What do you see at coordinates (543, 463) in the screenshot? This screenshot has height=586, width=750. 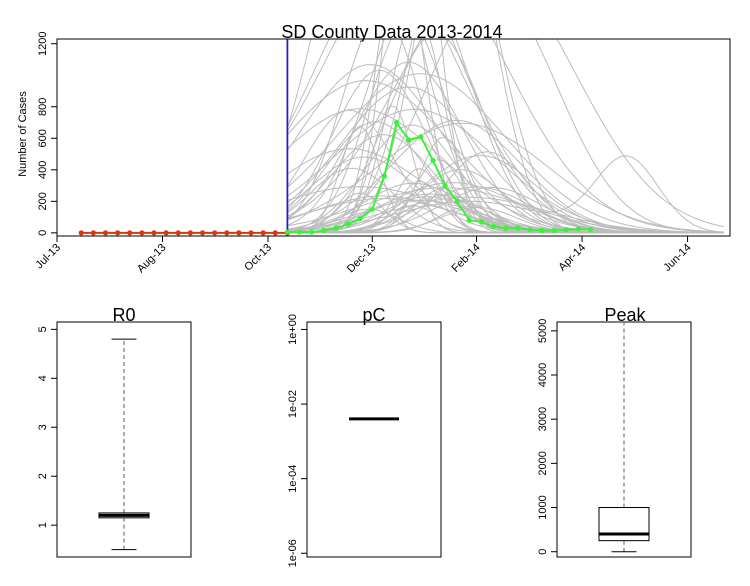 I see `y-tick-label: 2000` at bounding box center [543, 463].